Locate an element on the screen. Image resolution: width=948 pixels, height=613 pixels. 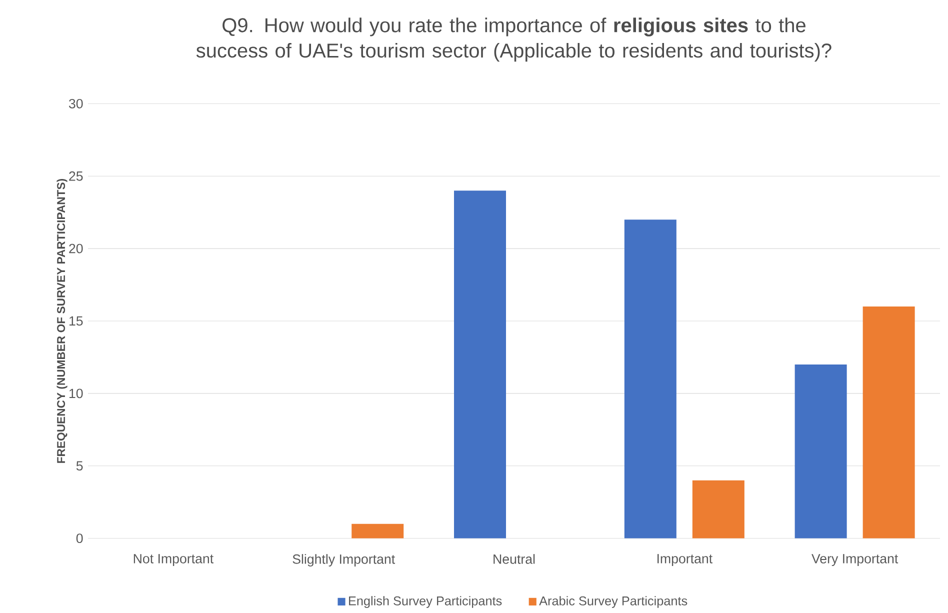
y-tick-label: 20 is located at coordinates (76, 249).